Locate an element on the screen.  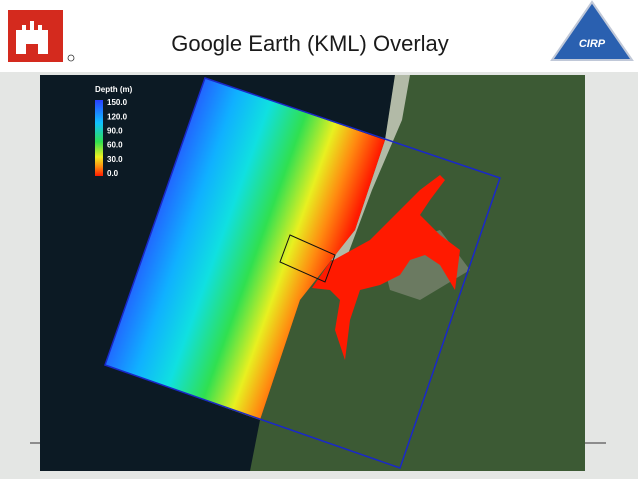
logo-text: CIRP is located at coordinates (592, 44).